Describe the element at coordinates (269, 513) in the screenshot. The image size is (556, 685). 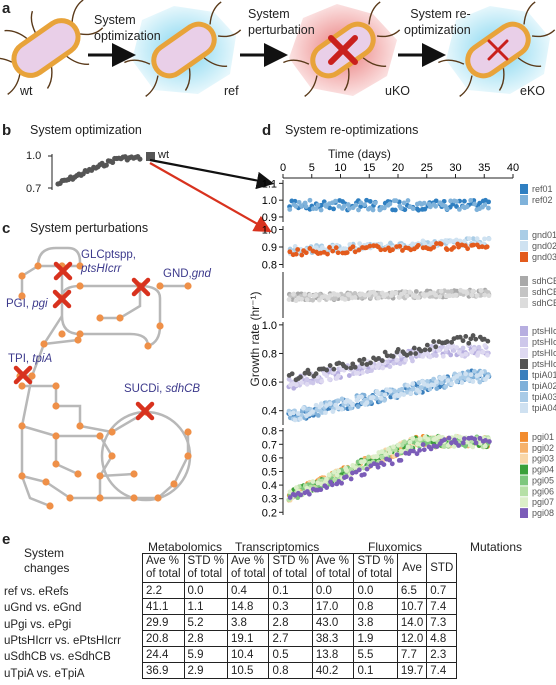
I see `y-tick-label: 0.2` at that location.